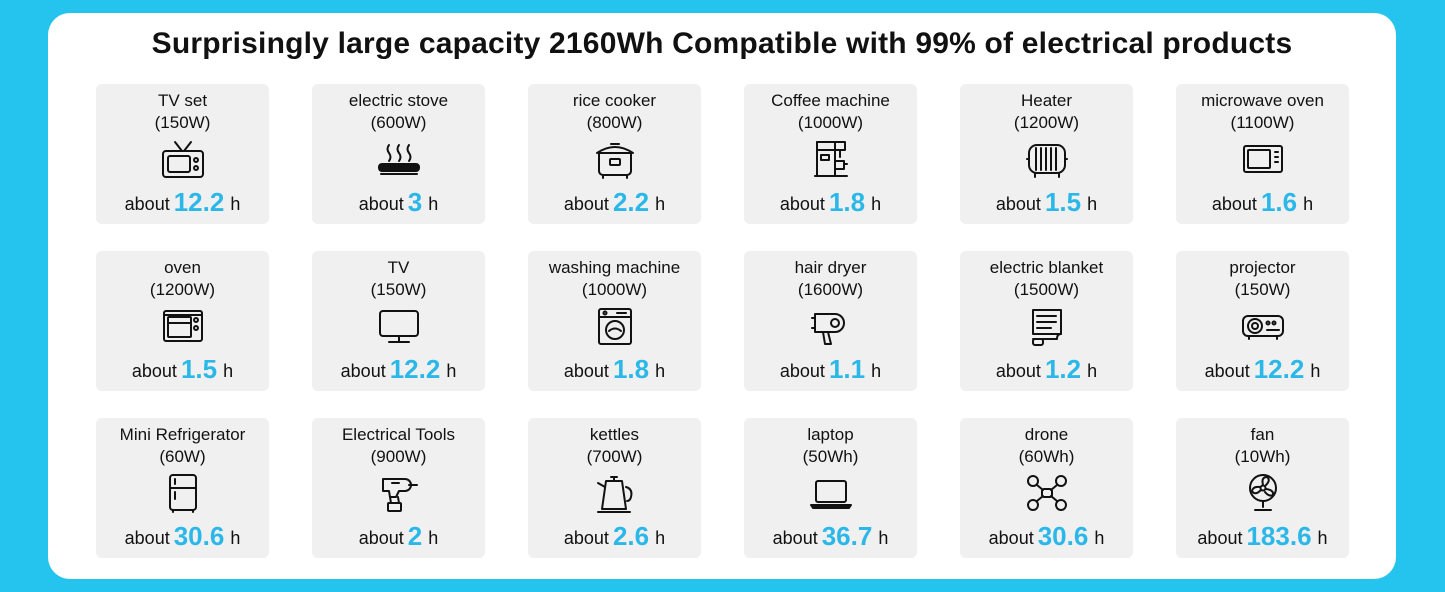 Image resolution: width=1445 pixels, height=592 pixels. Describe the element at coordinates (199, 536) in the screenshot. I see `runtime-hours: 30.6` at that location.